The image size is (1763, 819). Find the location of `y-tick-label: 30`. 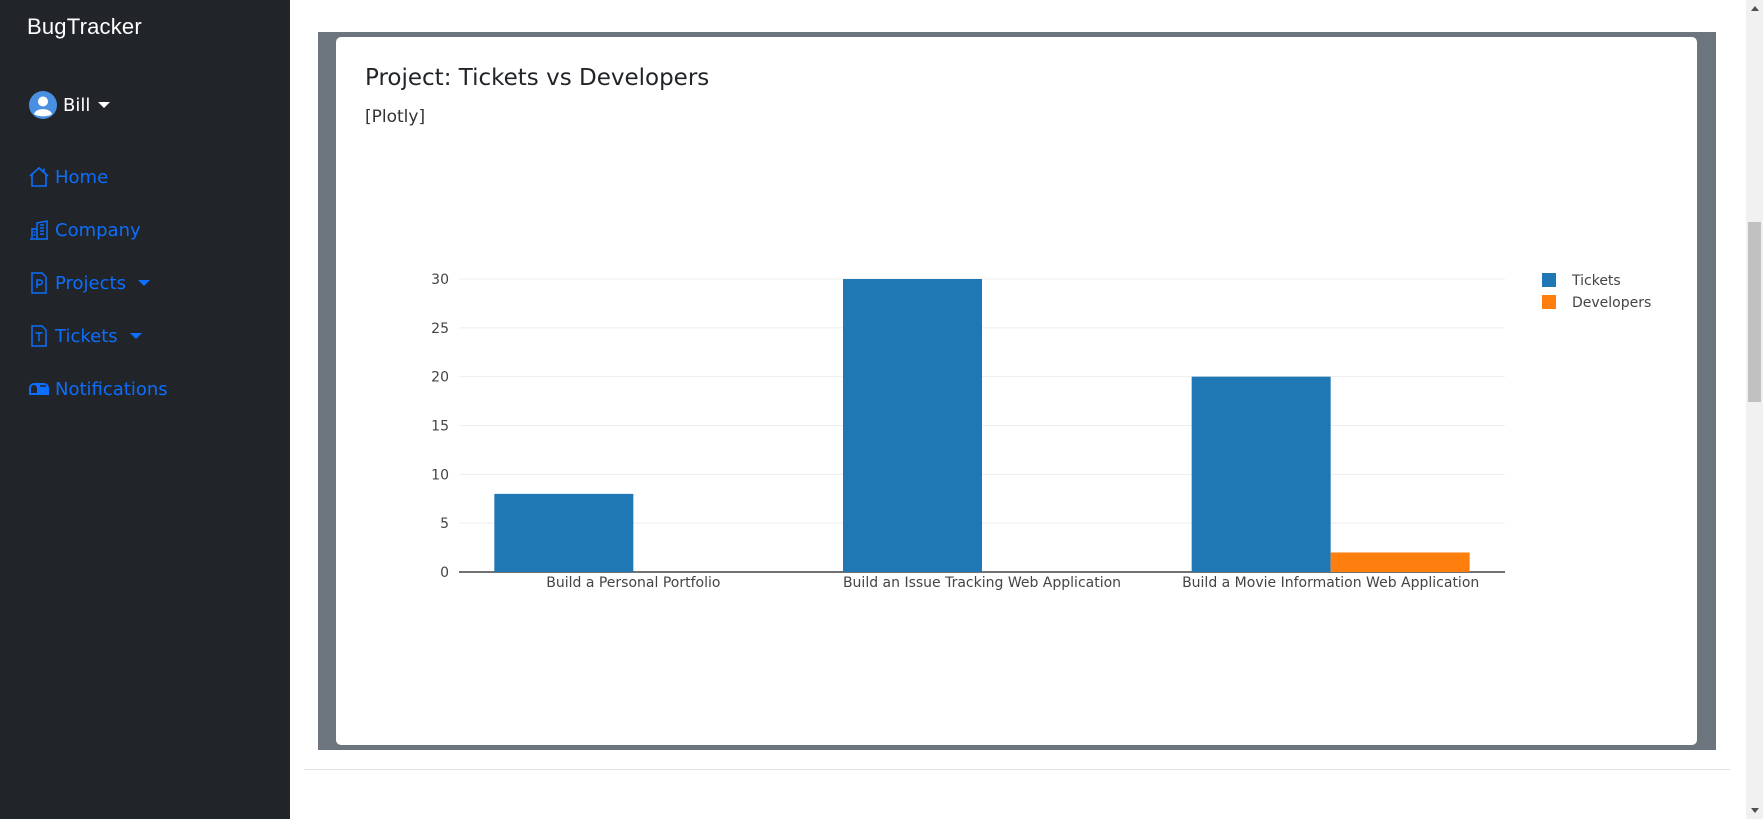

y-tick-label: 30 is located at coordinates (440, 280).